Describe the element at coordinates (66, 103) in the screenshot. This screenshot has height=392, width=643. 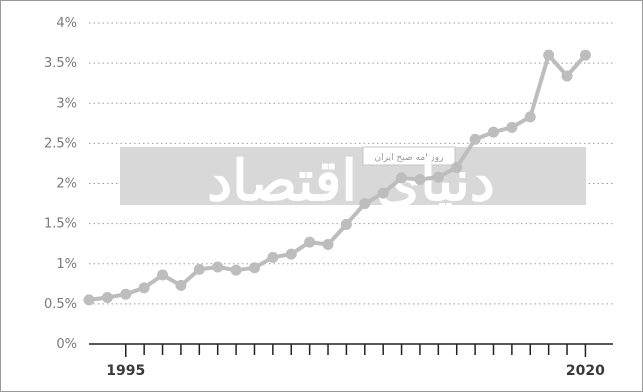
I see `y-tick-label: 3%` at that location.